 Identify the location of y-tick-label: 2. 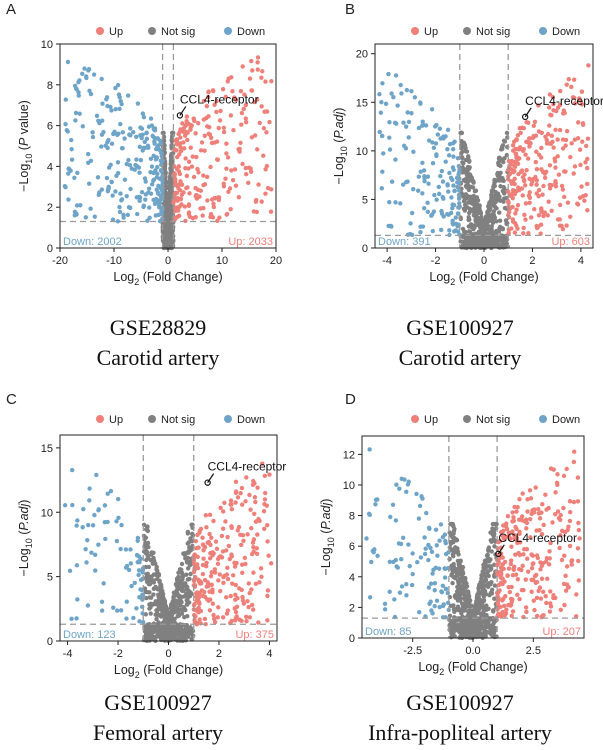
(352, 608).